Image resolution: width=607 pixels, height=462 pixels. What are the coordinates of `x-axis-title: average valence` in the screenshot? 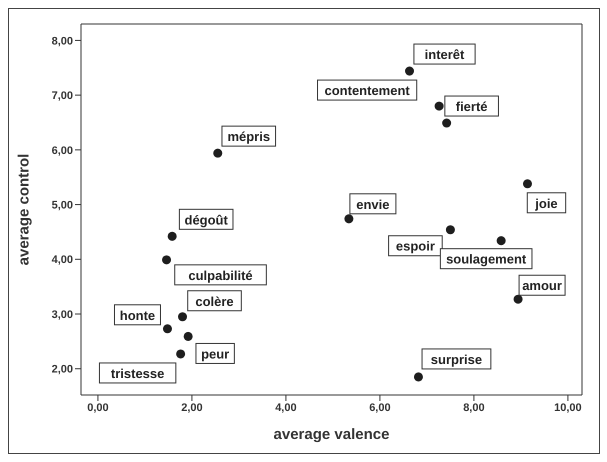 It's located at (332, 434).